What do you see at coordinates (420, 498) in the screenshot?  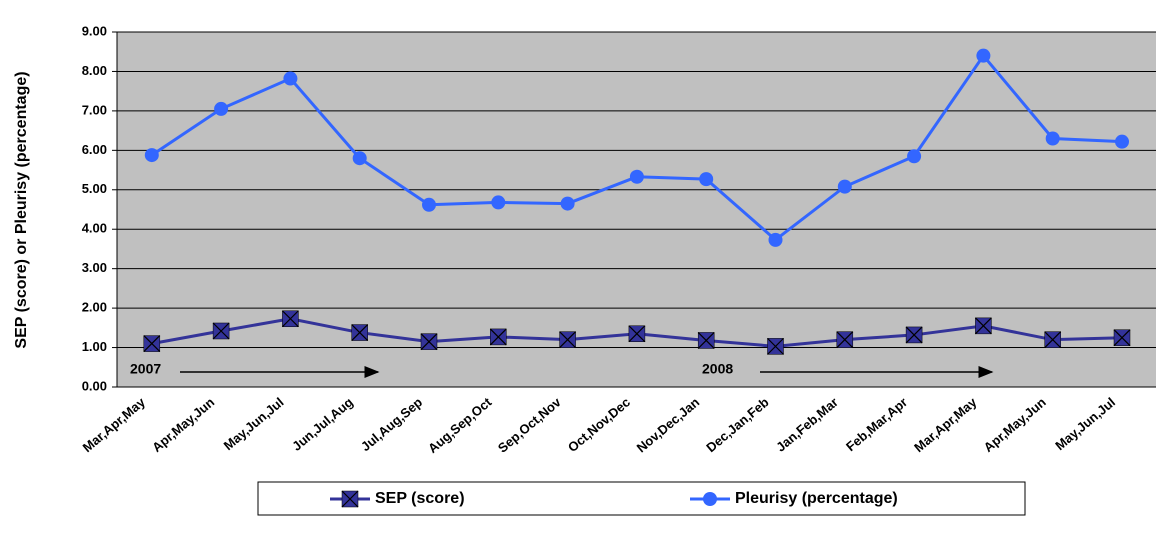 I see `legend-label: SEP (score)` at bounding box center [420, 498].